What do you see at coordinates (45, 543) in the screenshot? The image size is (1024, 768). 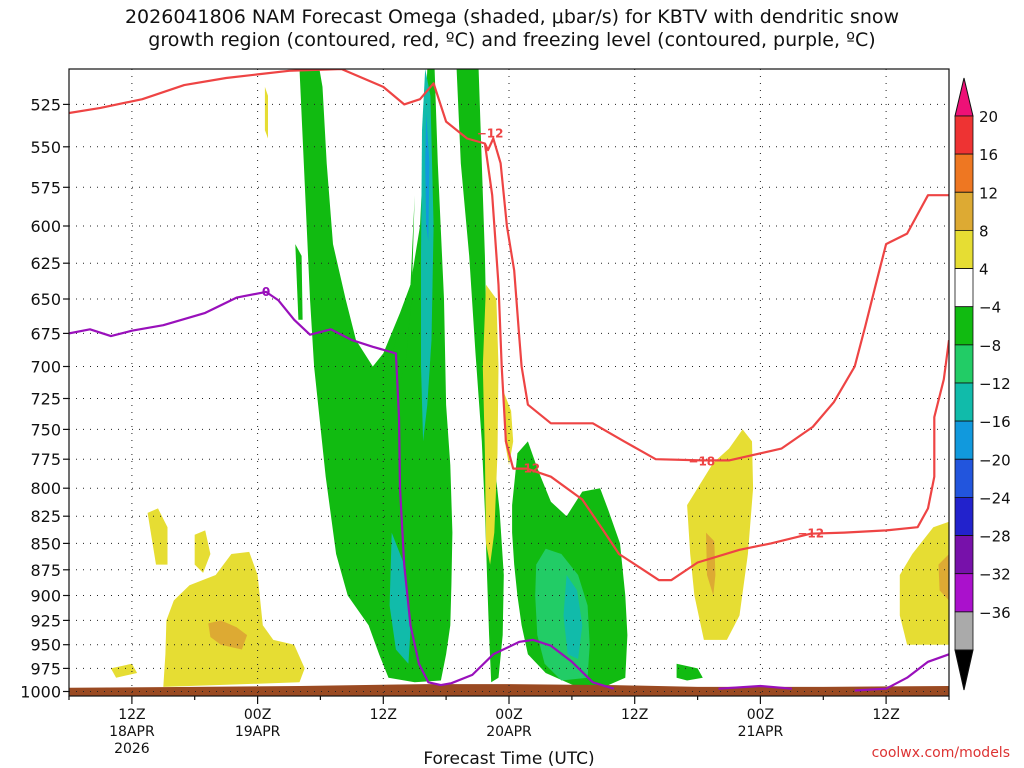 I see `y-tick-label-13: 850` at bounding box center [45, 543].